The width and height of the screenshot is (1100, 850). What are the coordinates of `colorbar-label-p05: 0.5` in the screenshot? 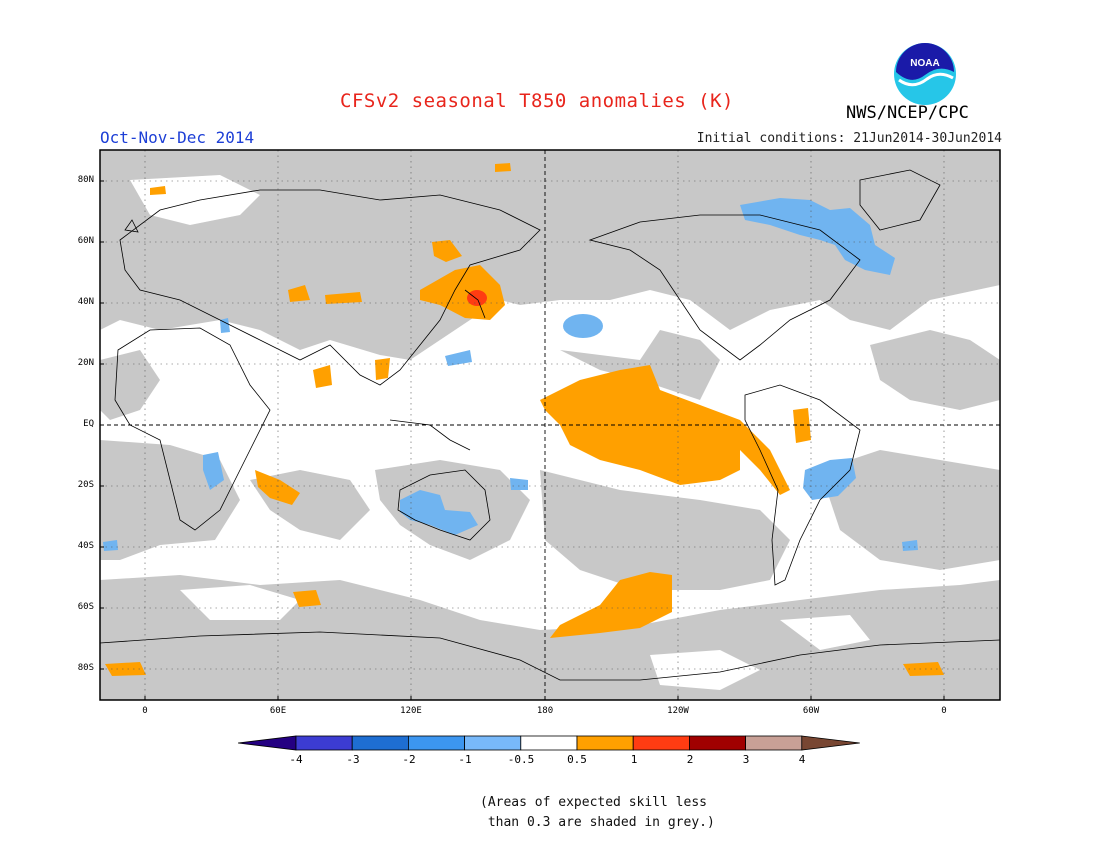 It's located at (577, 759).